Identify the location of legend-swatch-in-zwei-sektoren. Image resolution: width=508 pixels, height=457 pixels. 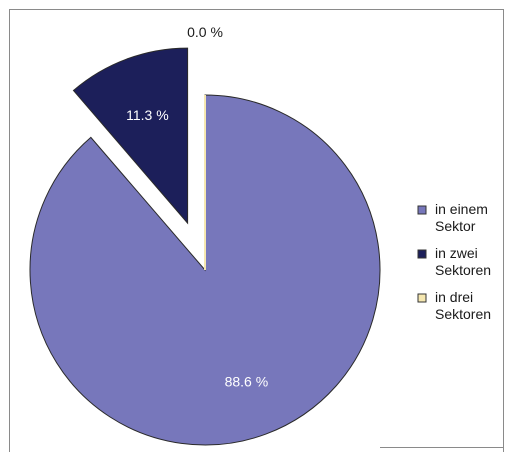
(422, 254).